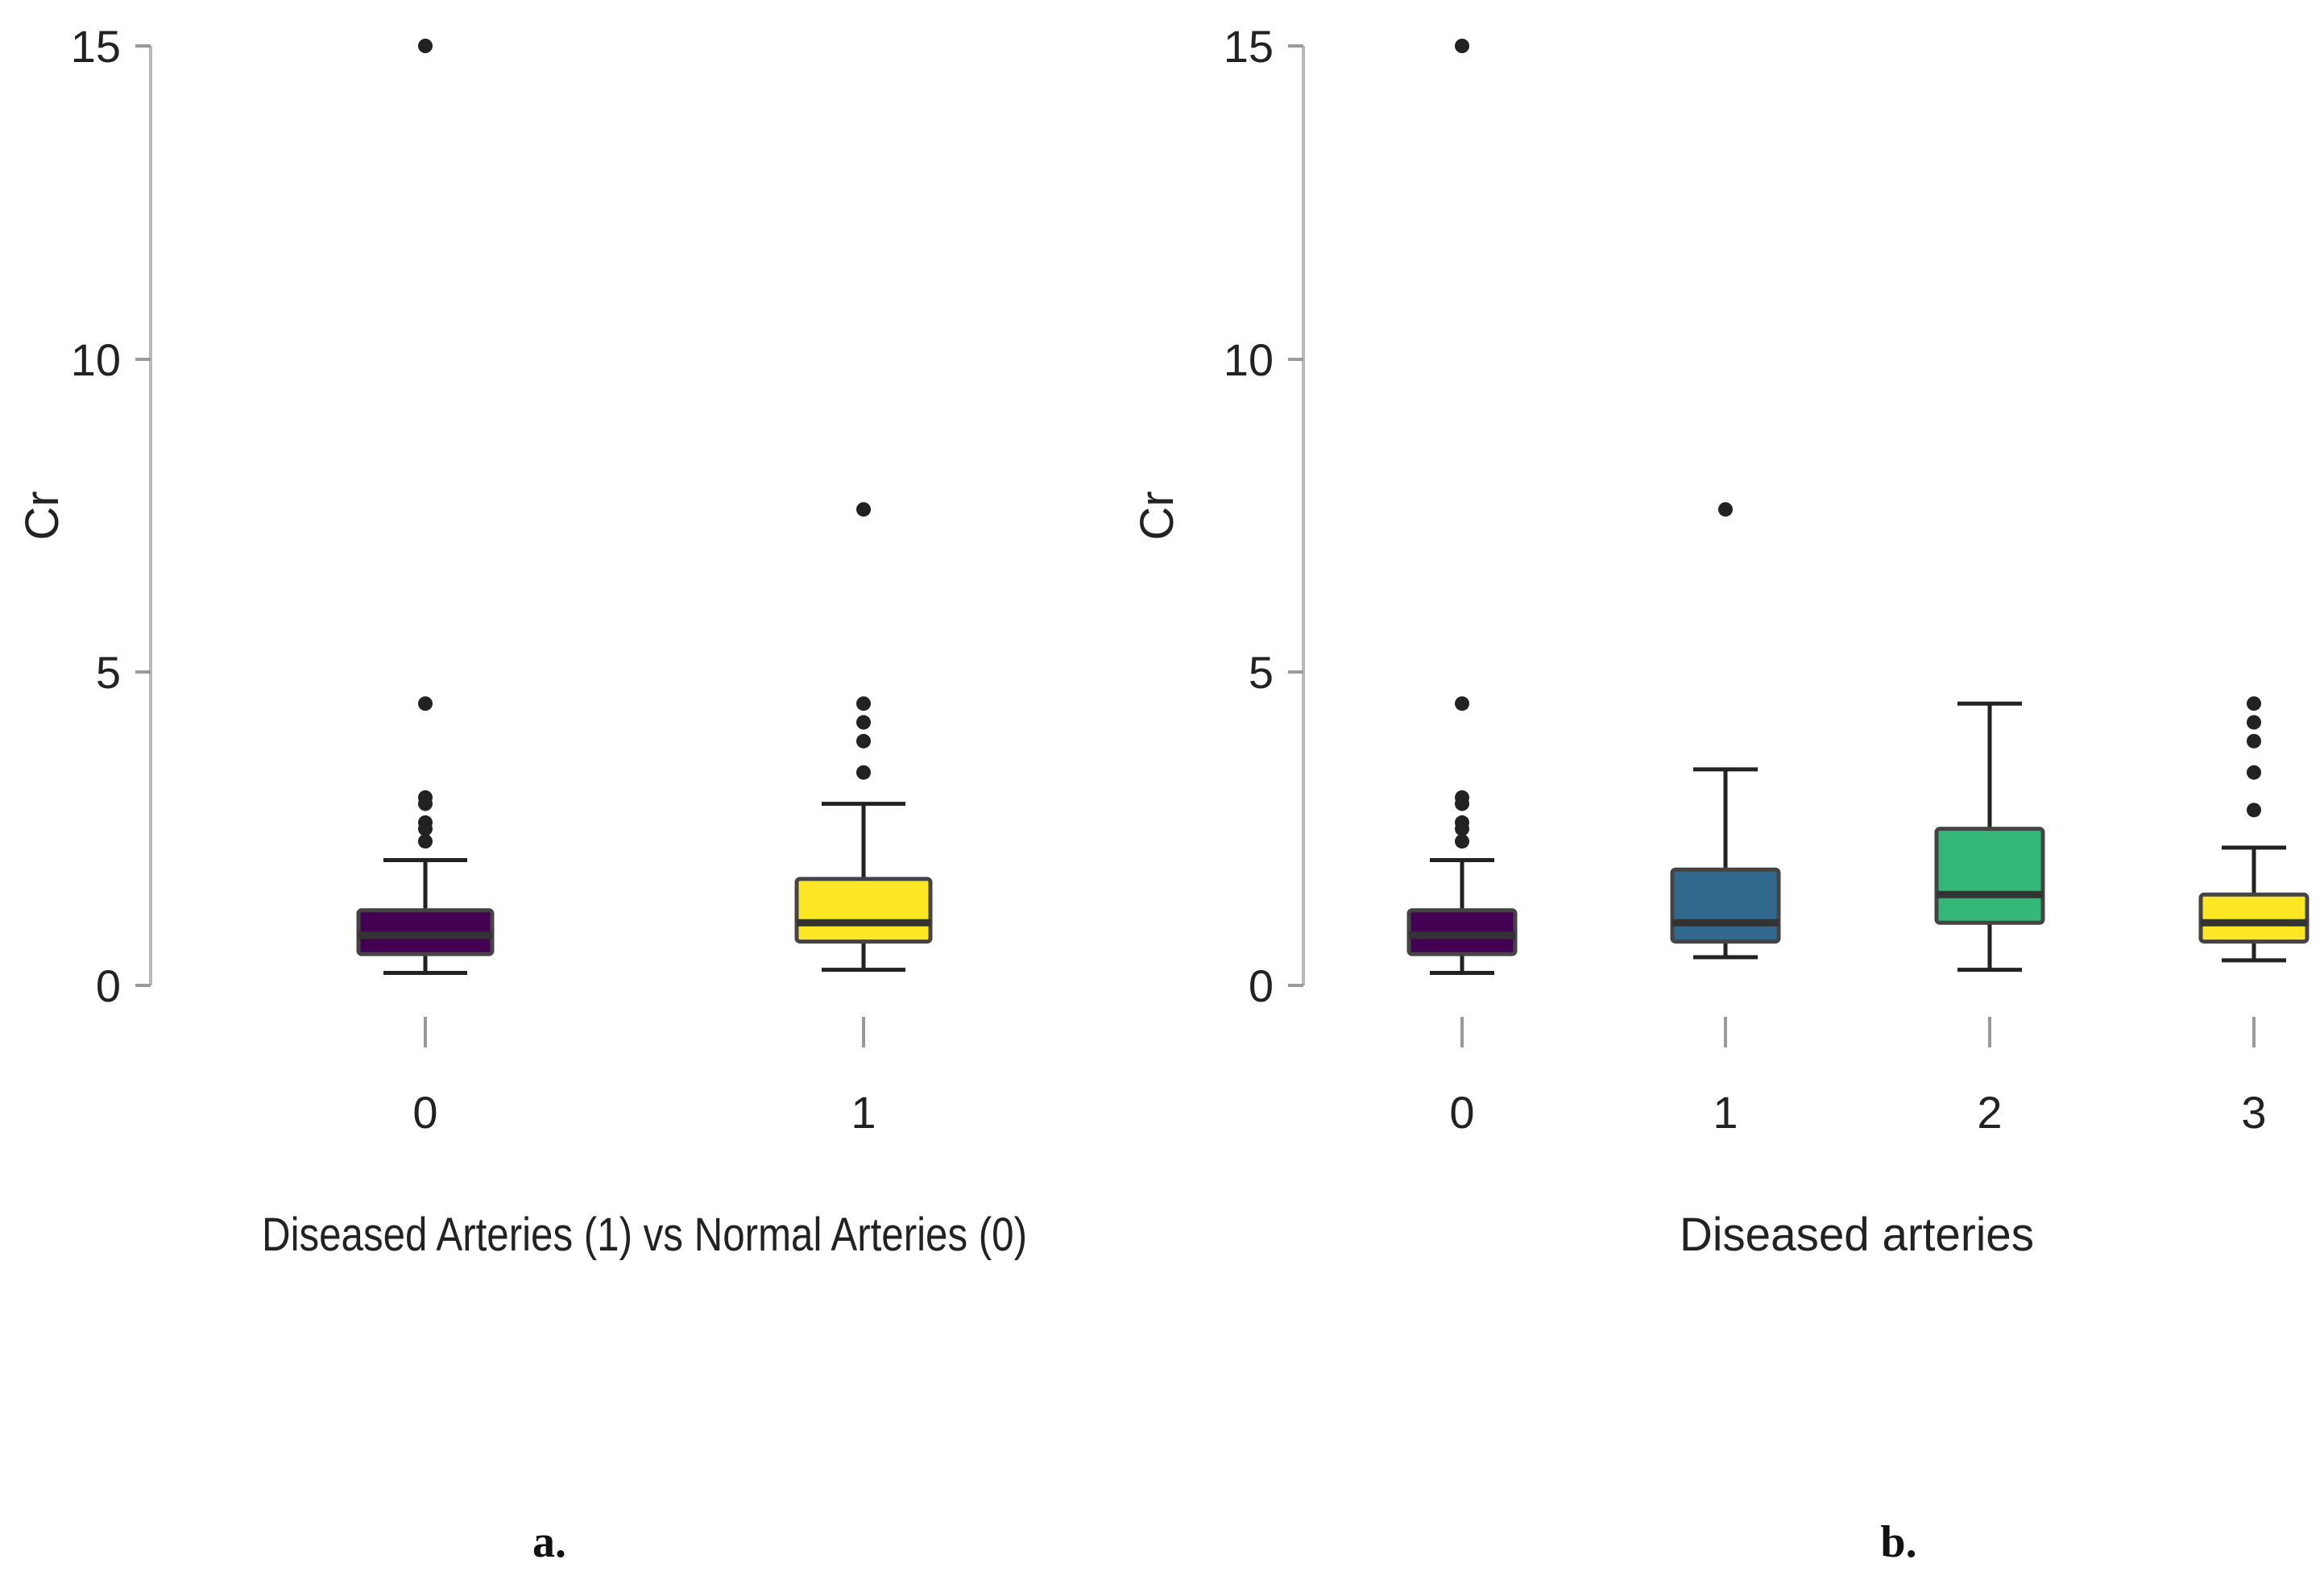  Describe the element at coordinates (1249, 46) in the screenshot. I see `panel-b-y-tick-label-15: 15` at that location.